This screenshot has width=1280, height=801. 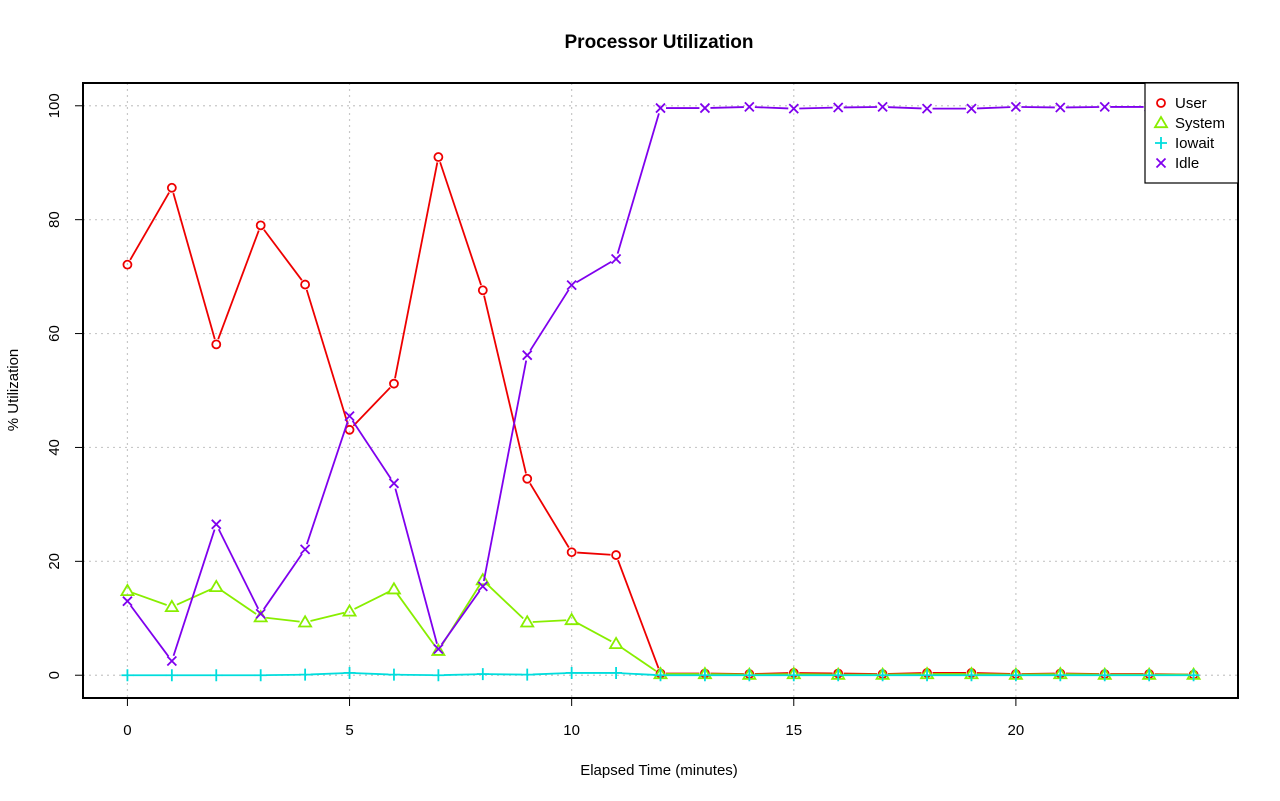 I want to click on x-tick-label: 10, so click(x=571, y=730).